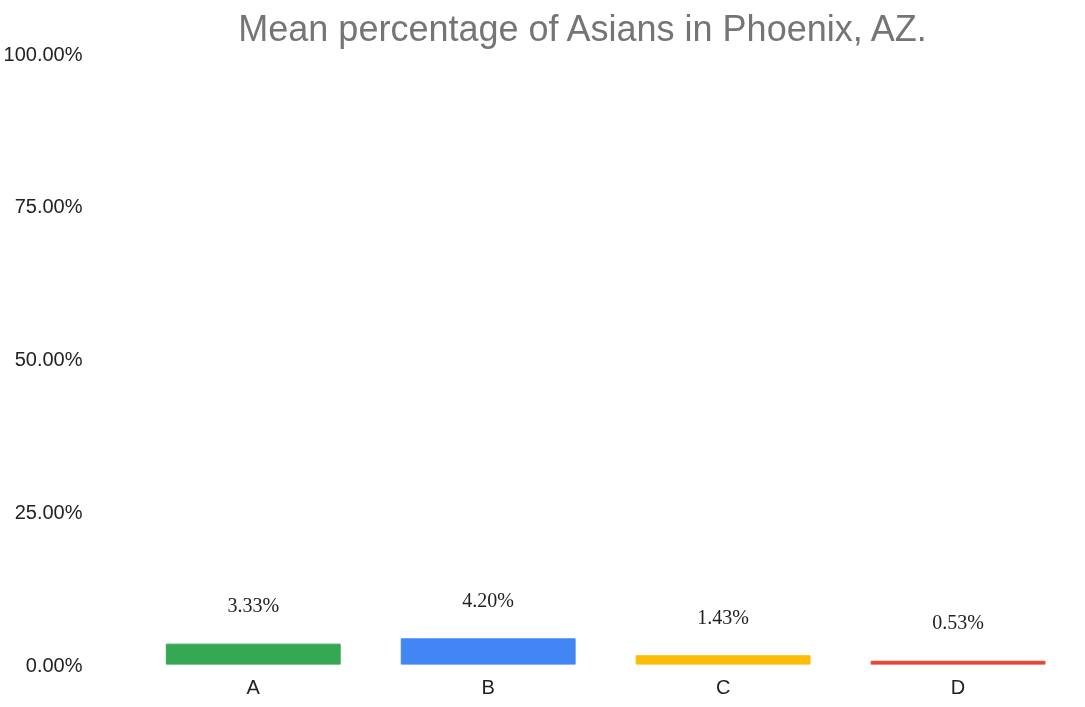 The height and width of the screenshot is (707, 1085). I want to click on y-tick-label: 25.00%, so click(48, 511).